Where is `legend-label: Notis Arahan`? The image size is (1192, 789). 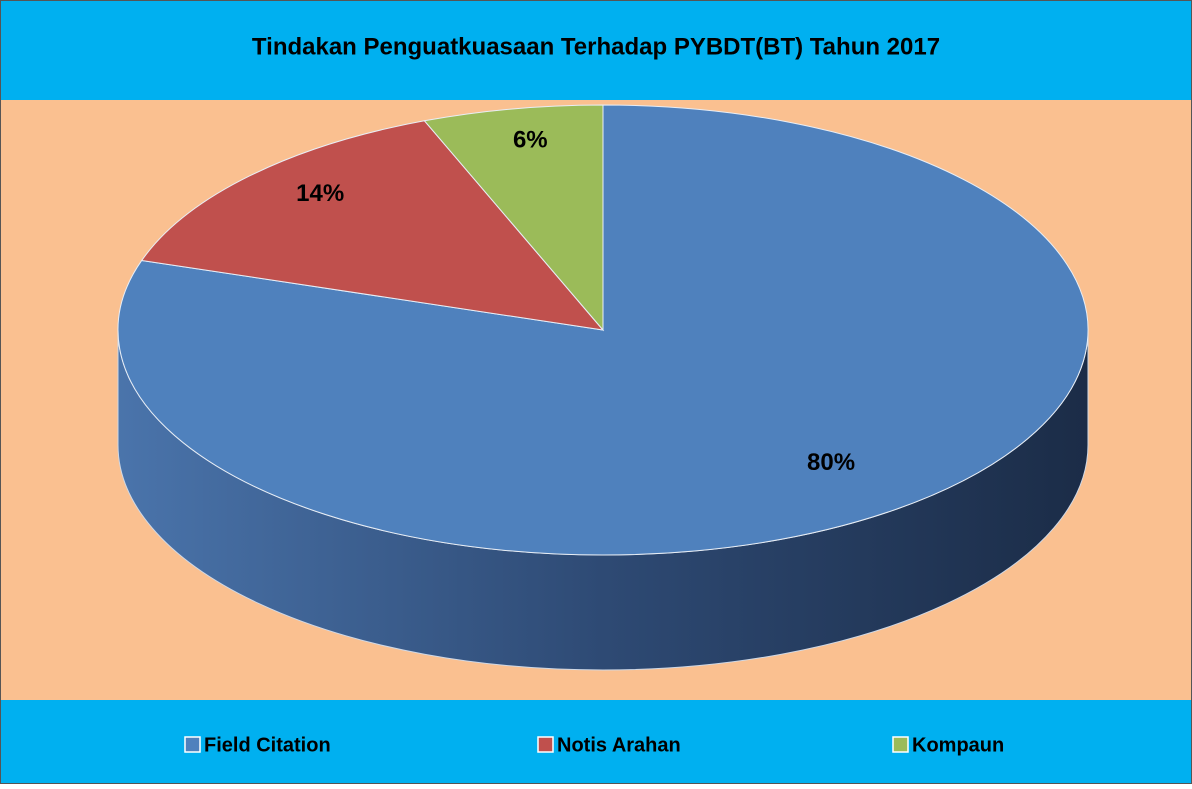
legend-label: Notis Arahan is located at coordinates (619, 745).